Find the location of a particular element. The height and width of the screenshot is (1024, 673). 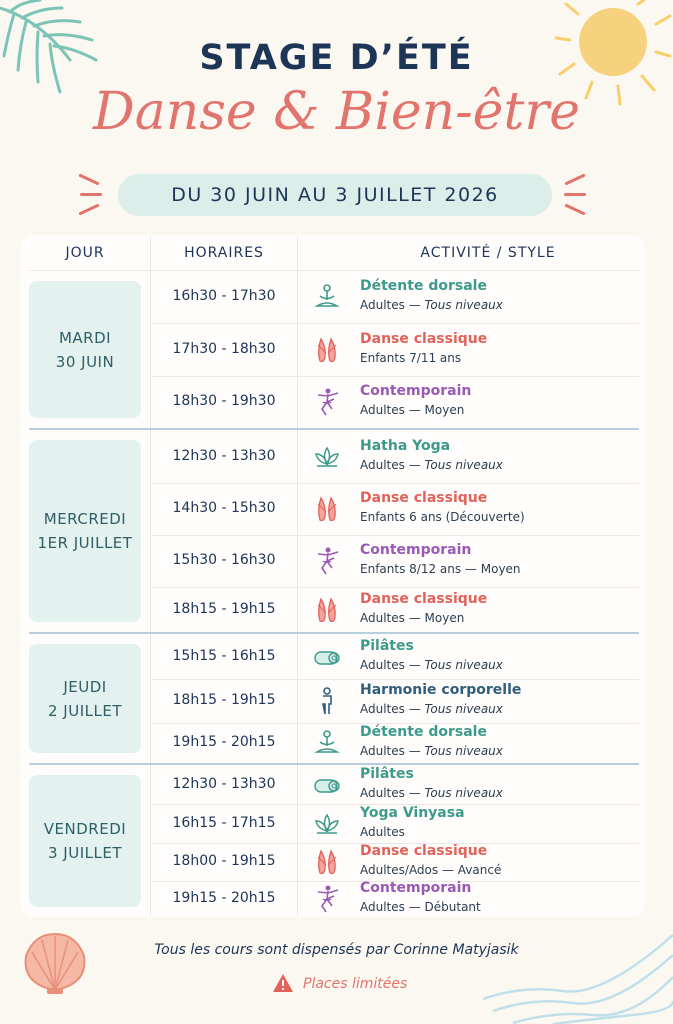

time-slot: 15h30 - 16h30 is located at coordinates (224, 560).